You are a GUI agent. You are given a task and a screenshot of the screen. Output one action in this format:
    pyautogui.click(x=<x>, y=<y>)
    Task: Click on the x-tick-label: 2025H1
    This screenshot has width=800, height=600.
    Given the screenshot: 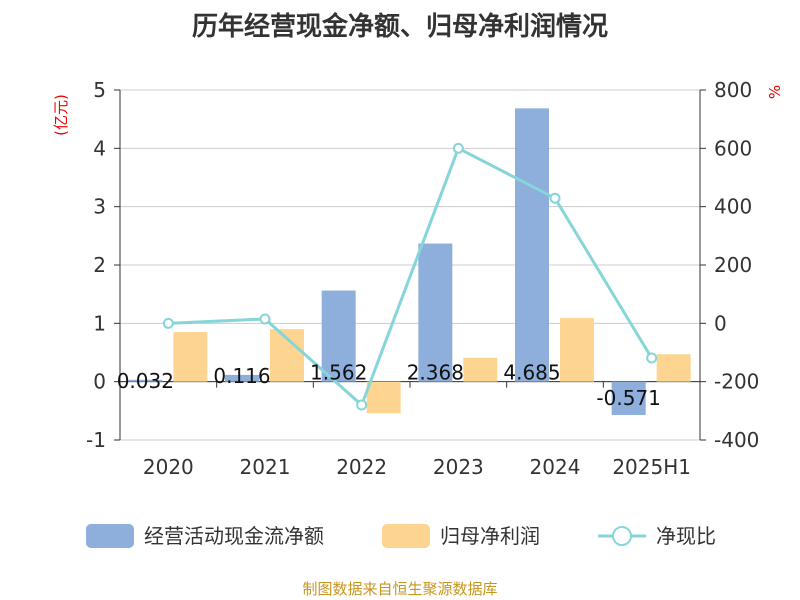 What is the action you would take?
    pyautogui.click(x=651, y=467)
    